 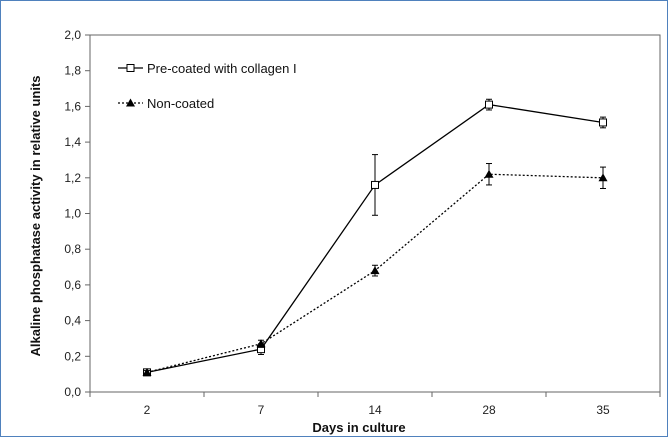 What do you see at coordinates (358, 427) in the screenshot?
I see `x-axis-title: Days in culture` at bounding box center [358, 427].